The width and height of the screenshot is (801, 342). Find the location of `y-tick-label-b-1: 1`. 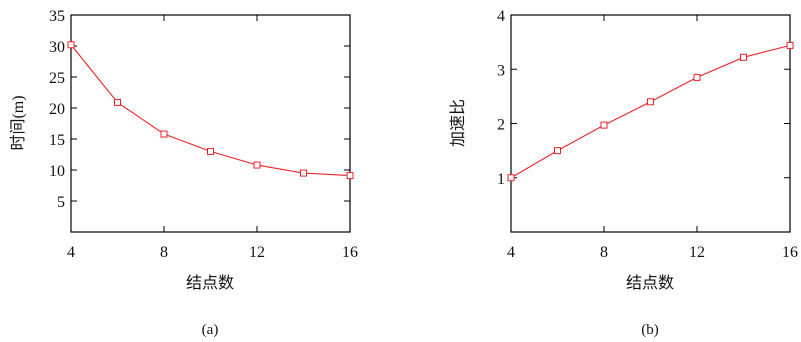

y-tick-label-b-1: 1 is located at coordinates (501, 179).